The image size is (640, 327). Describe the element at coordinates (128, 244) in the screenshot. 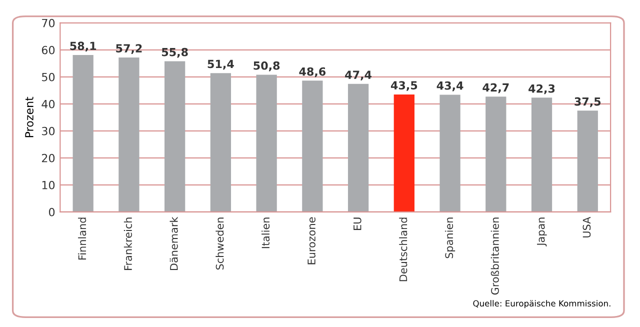

I see `x-tick-label: Frankreich` at that location.